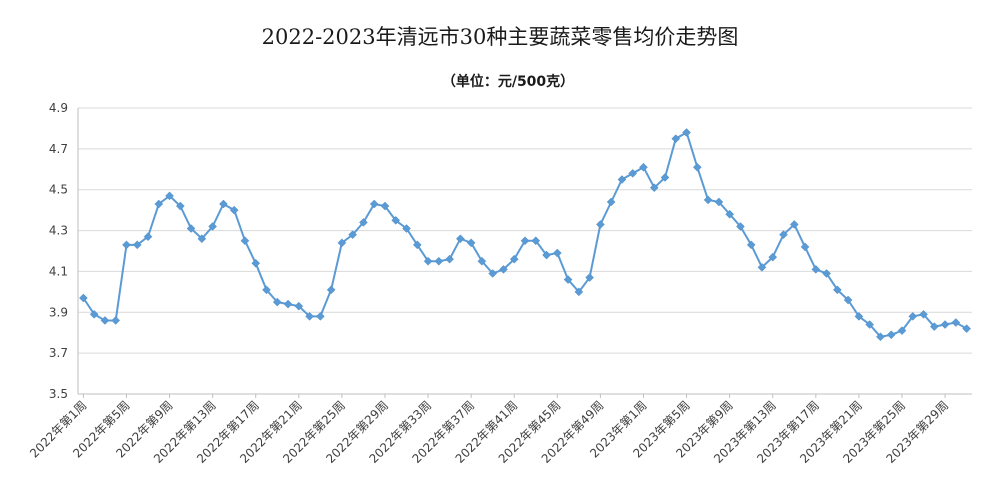  Describe the element at coordinates (58, 312) in the screenshot. I see `y-tick-label: 3.9` at that location.